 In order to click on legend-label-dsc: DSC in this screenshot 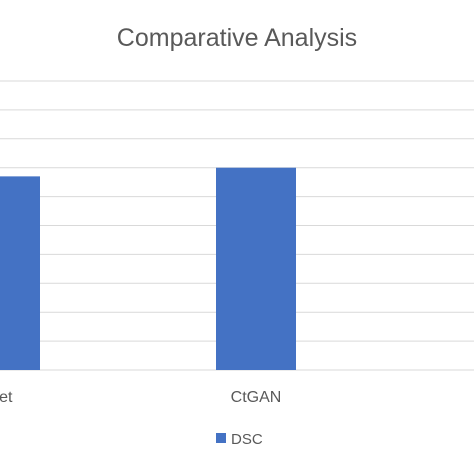, I will do `click(247, 439)`.